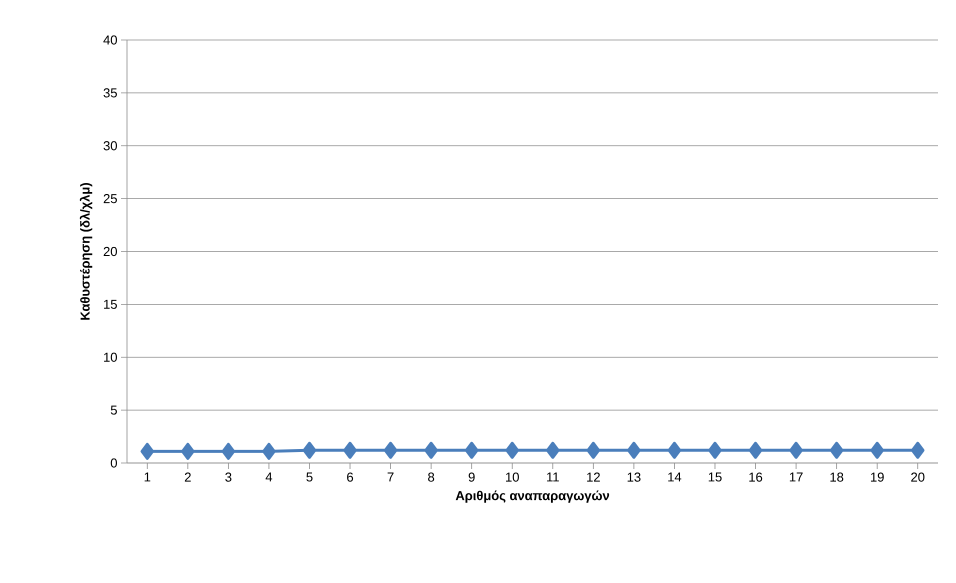  Describe the element at coordinates (471, 477) in the screenshot. I see `x-tick-label: 9` at that location.